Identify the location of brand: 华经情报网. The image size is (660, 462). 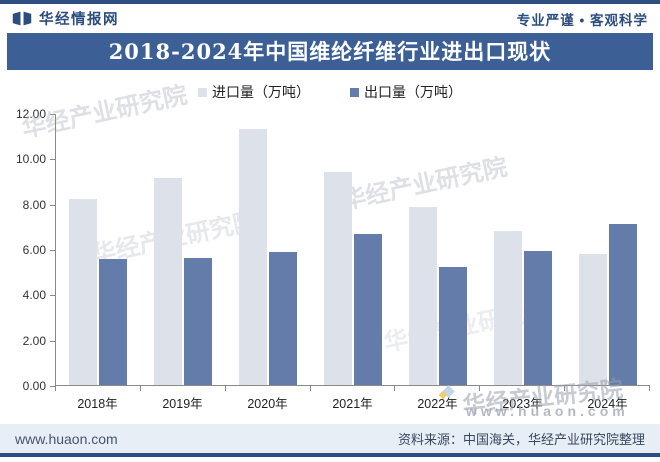
(65, 18).